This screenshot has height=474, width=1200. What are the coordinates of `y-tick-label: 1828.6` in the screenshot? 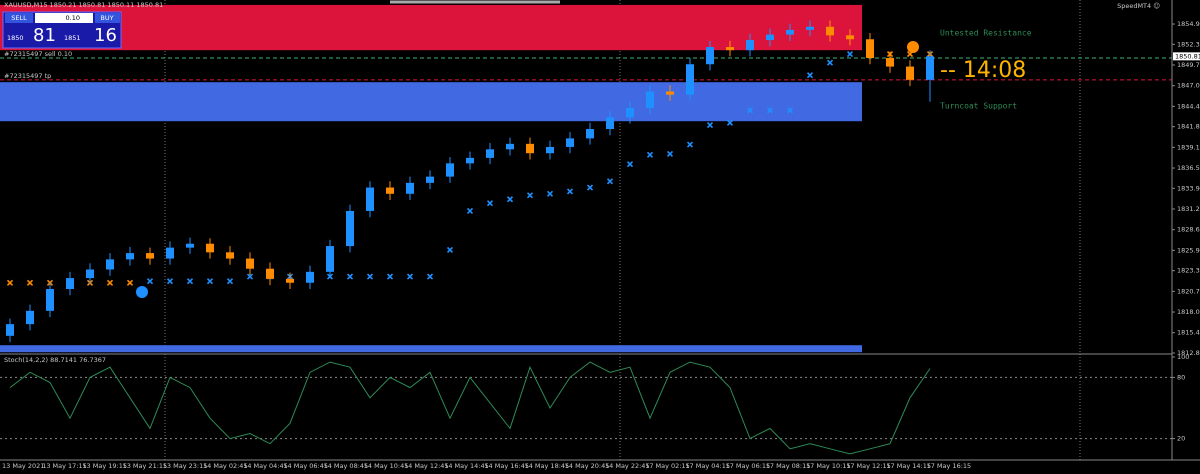 It's located at (1188, 230).